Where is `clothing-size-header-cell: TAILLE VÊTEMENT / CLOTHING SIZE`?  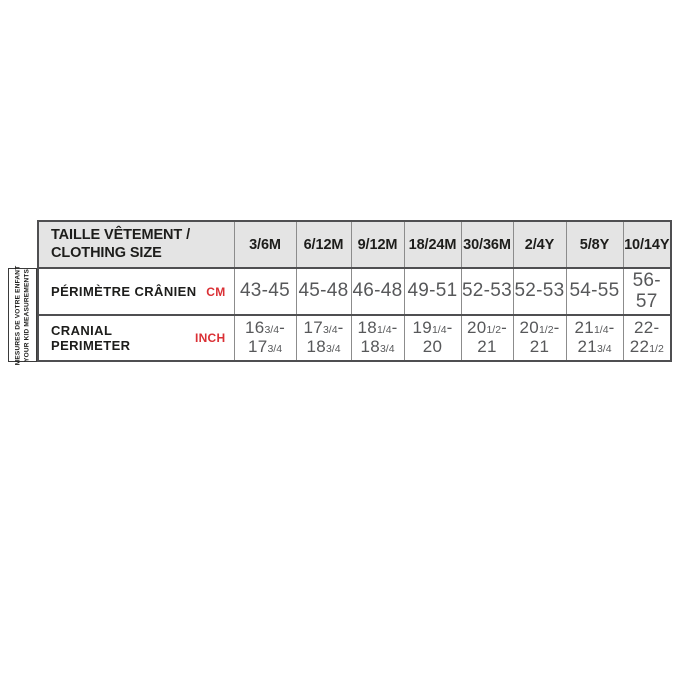 clothing-size-header-cell: TAILLE VÊTEMENT / CLOTHING SIZE is located at coordinates (136, 244).